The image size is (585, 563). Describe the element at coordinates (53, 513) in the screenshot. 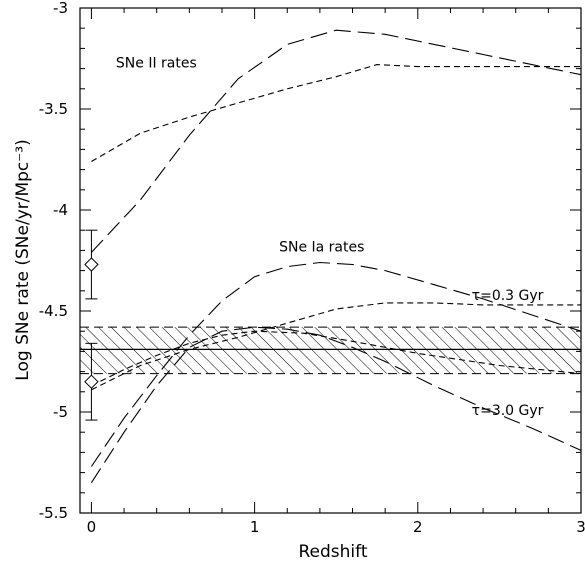

I see `y-tick-label: -5.5` at that location.